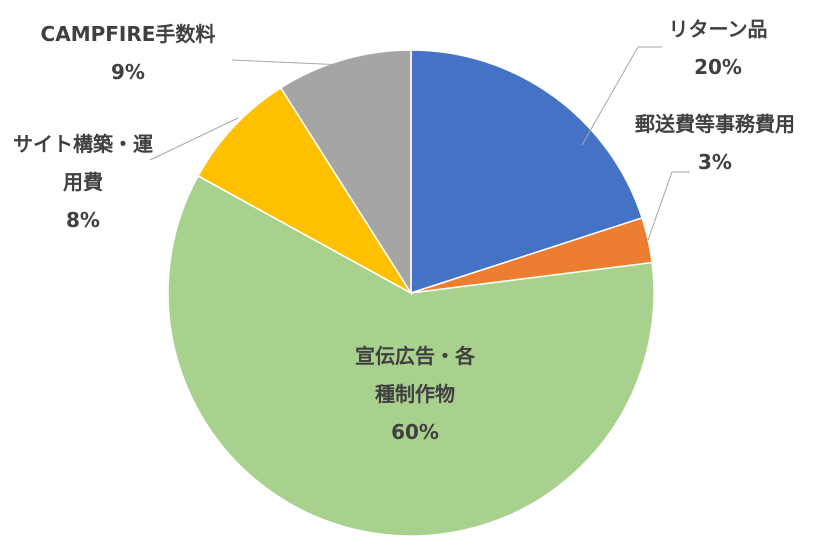 This screenshot has width=829, height=550. Describe the element at coordinates (128, 72) in the screenshot. I see `value-label: 9%` at that location.